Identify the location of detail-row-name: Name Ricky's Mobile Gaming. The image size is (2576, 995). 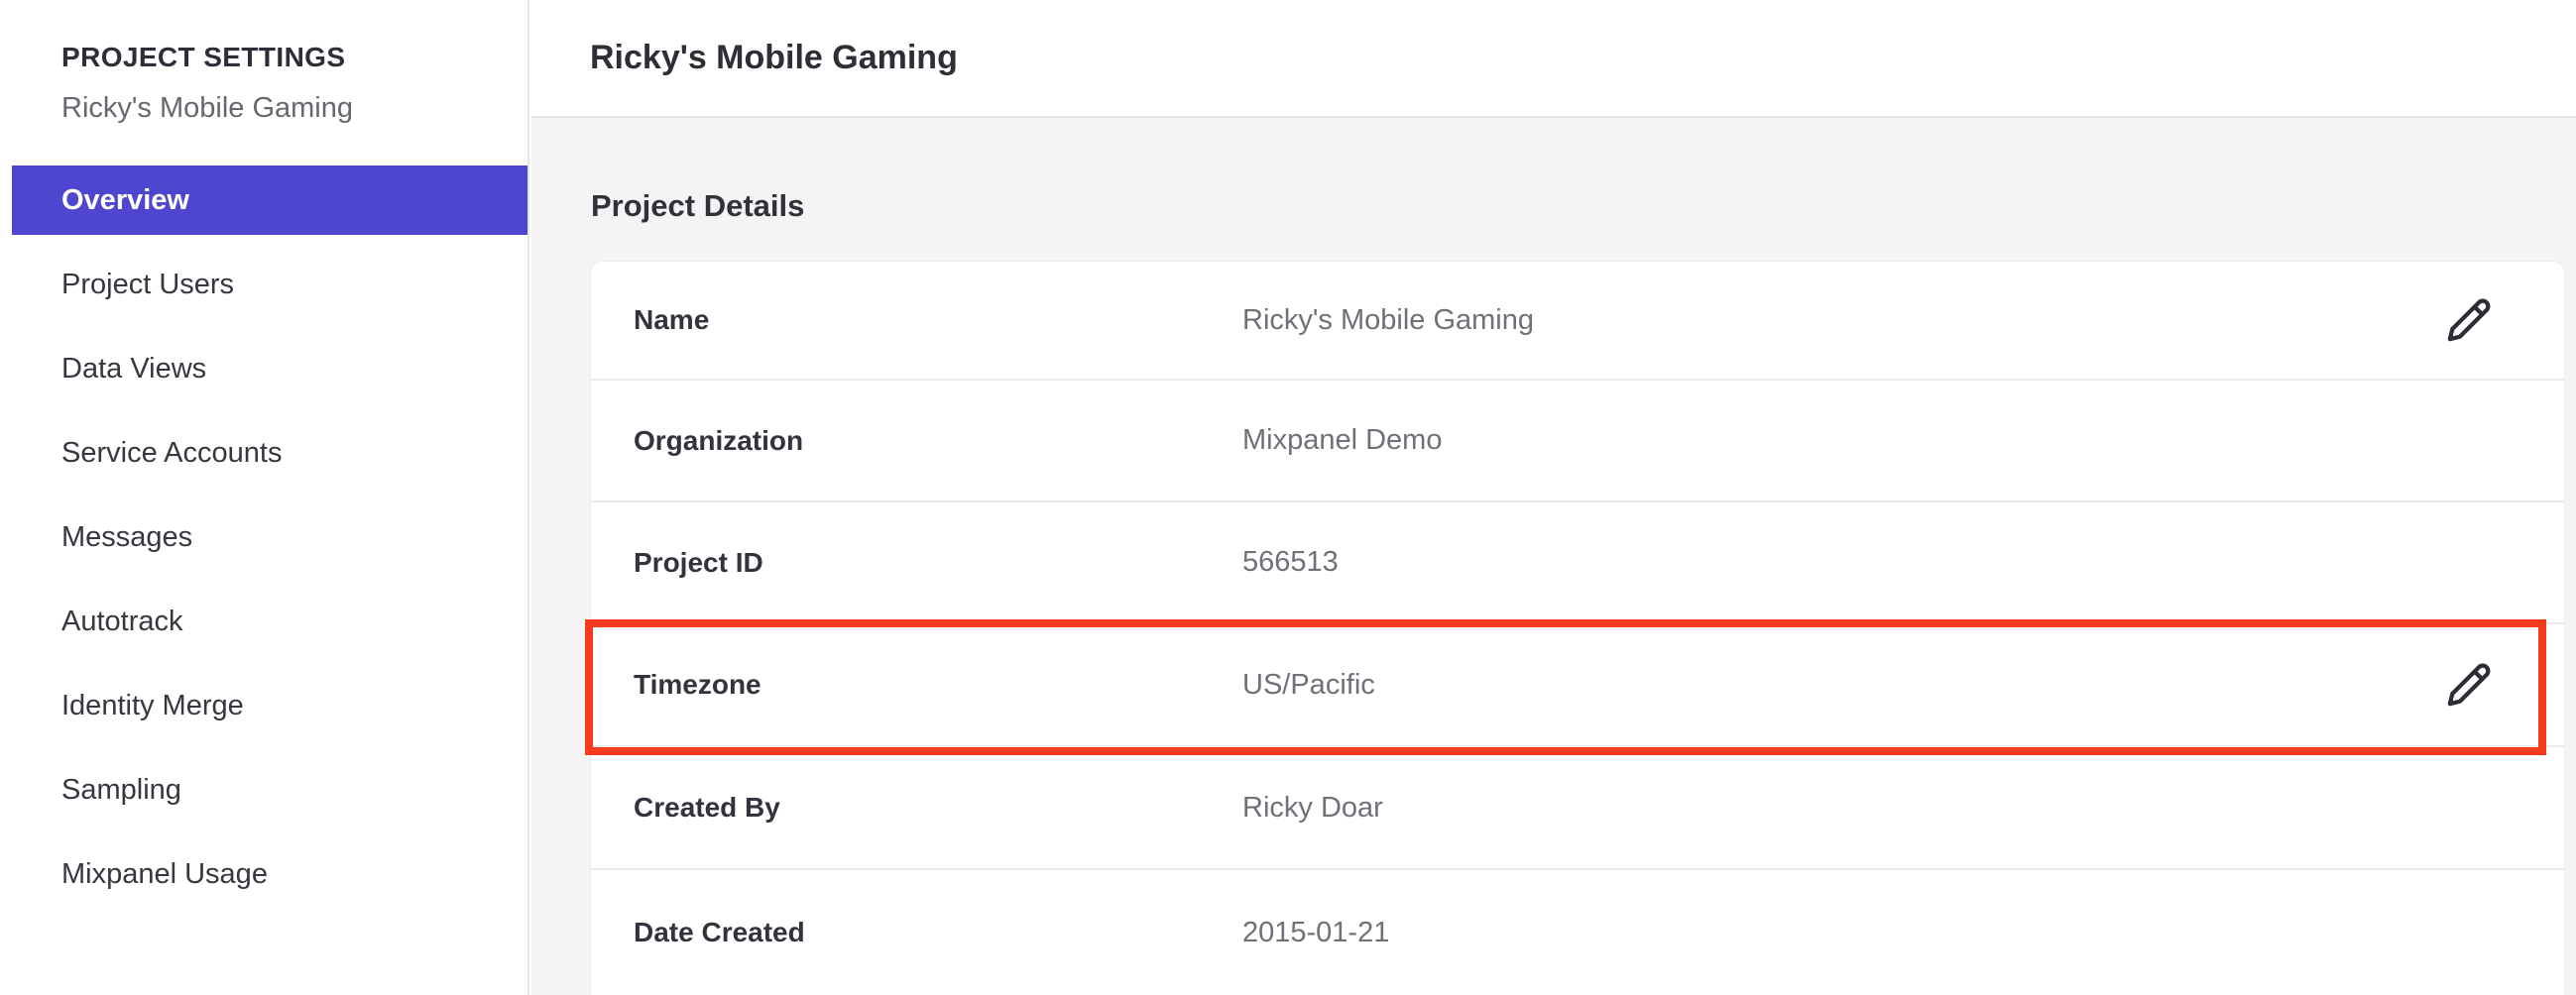
(1577, 321).